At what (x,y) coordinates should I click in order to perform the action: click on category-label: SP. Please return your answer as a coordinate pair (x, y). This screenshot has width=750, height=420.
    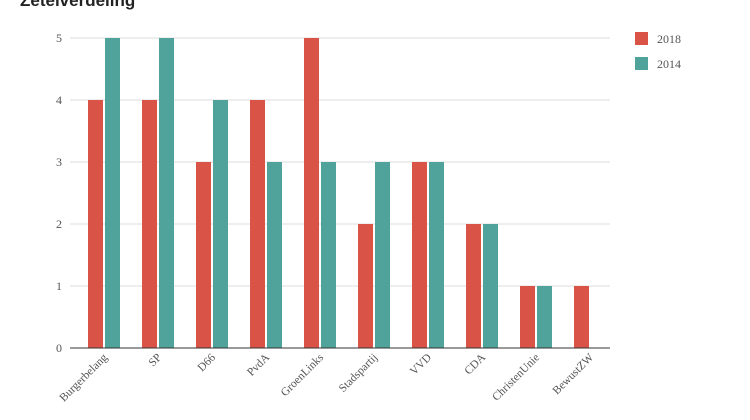
    Looking at the image, I should click on (156, 361).